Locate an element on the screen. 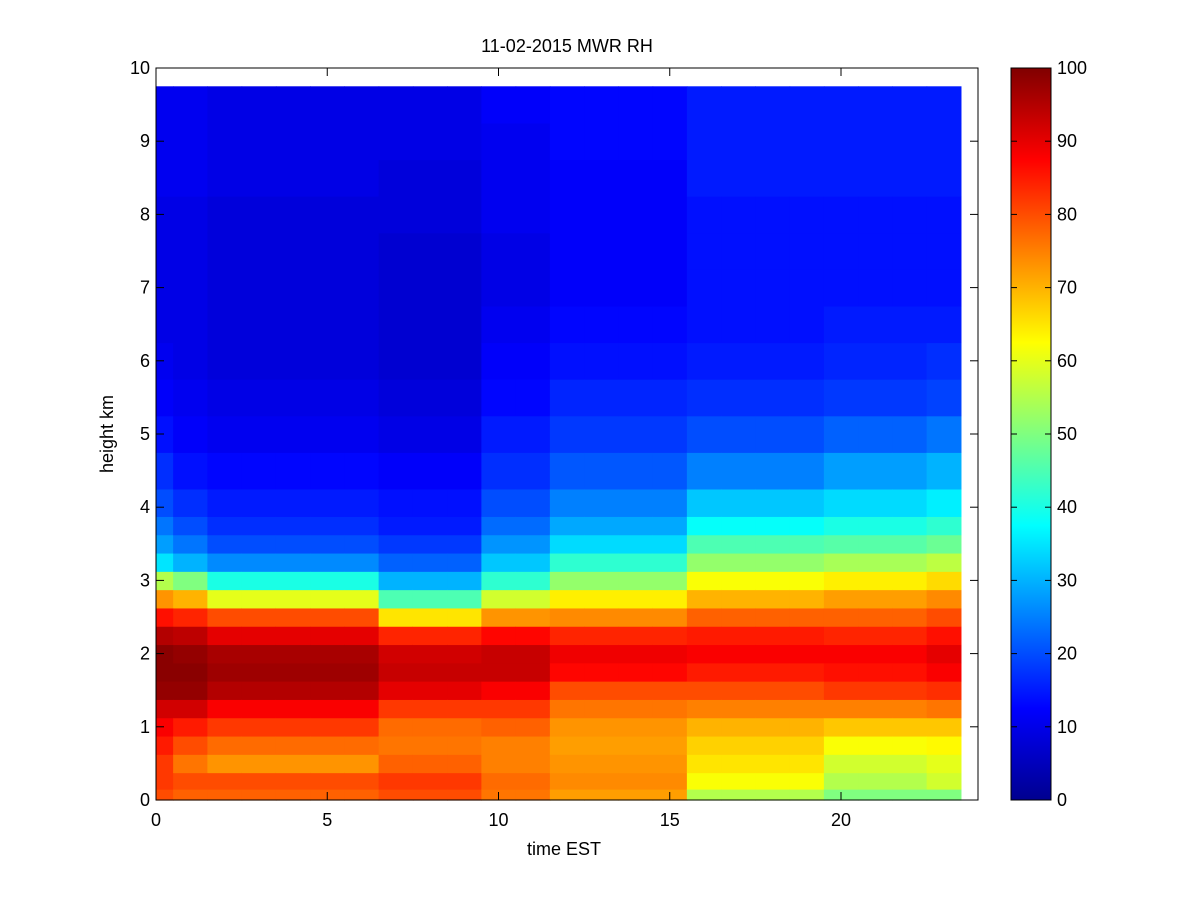  x-tick-label: 10 is located at coordinates (498, 820).